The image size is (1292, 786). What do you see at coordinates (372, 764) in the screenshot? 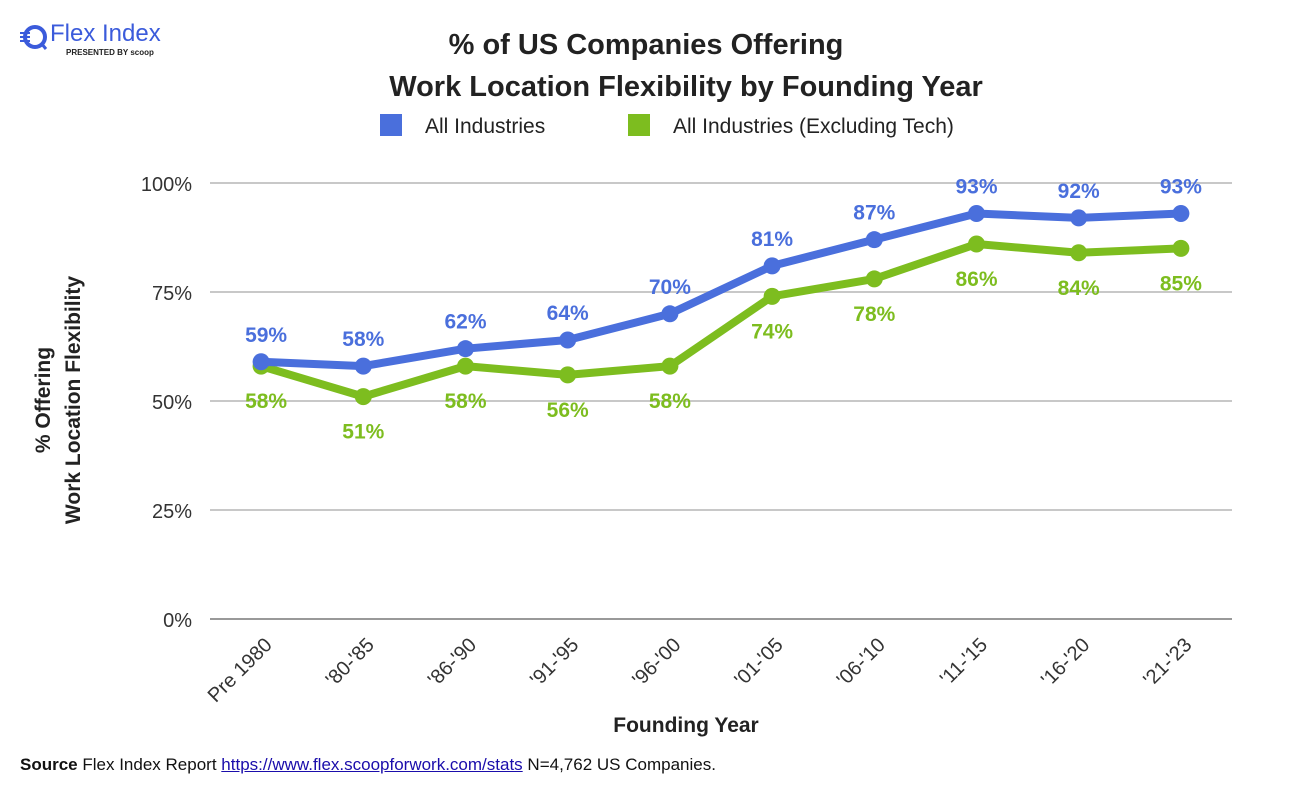
I see `source-link: https://www.flex.scoopforwork.com/stats` at bounding box center [372, 764].